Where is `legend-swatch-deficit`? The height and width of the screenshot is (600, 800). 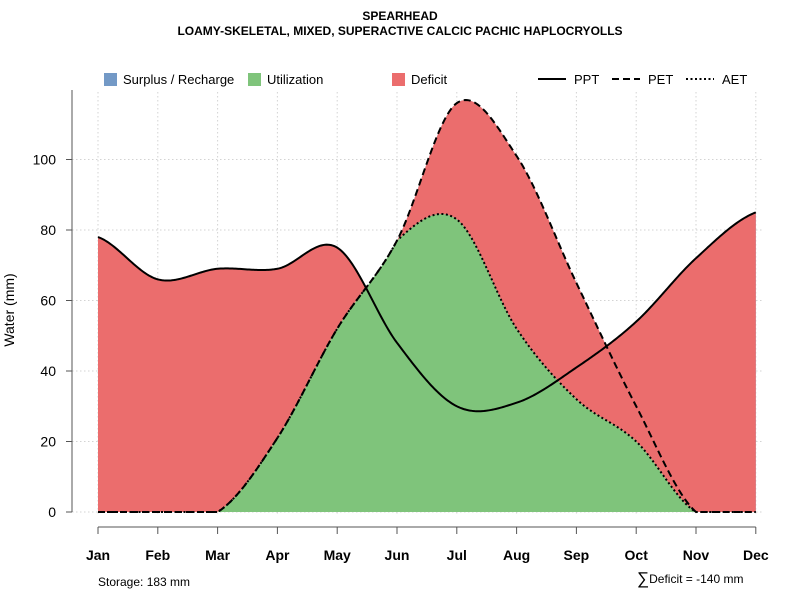 legend-swatch-deficit is located at coordinates (398, 79).